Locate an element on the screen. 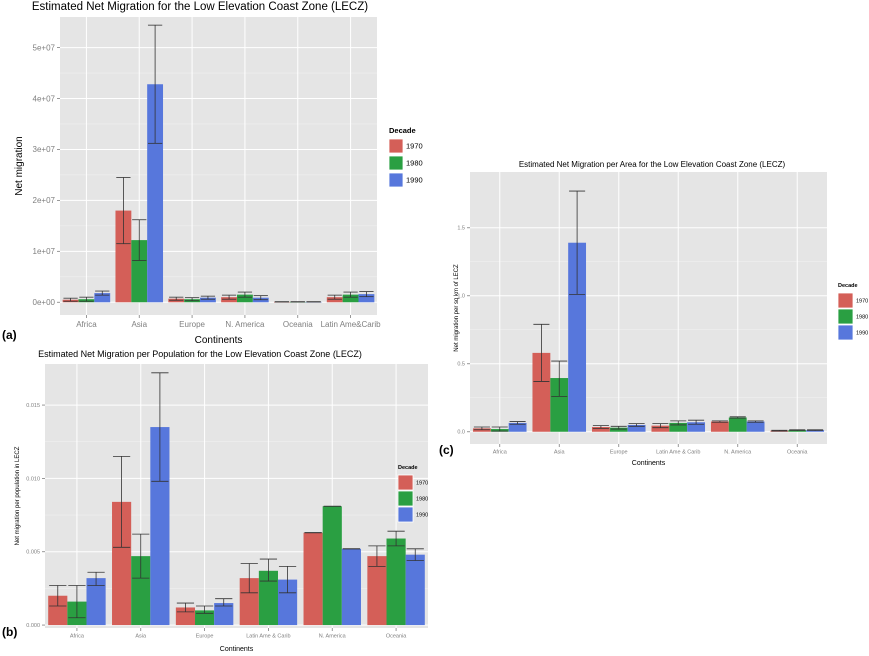 This screenshot has width=869, height=656. panel-label-b: (b) is located at coordinates (9, 632).